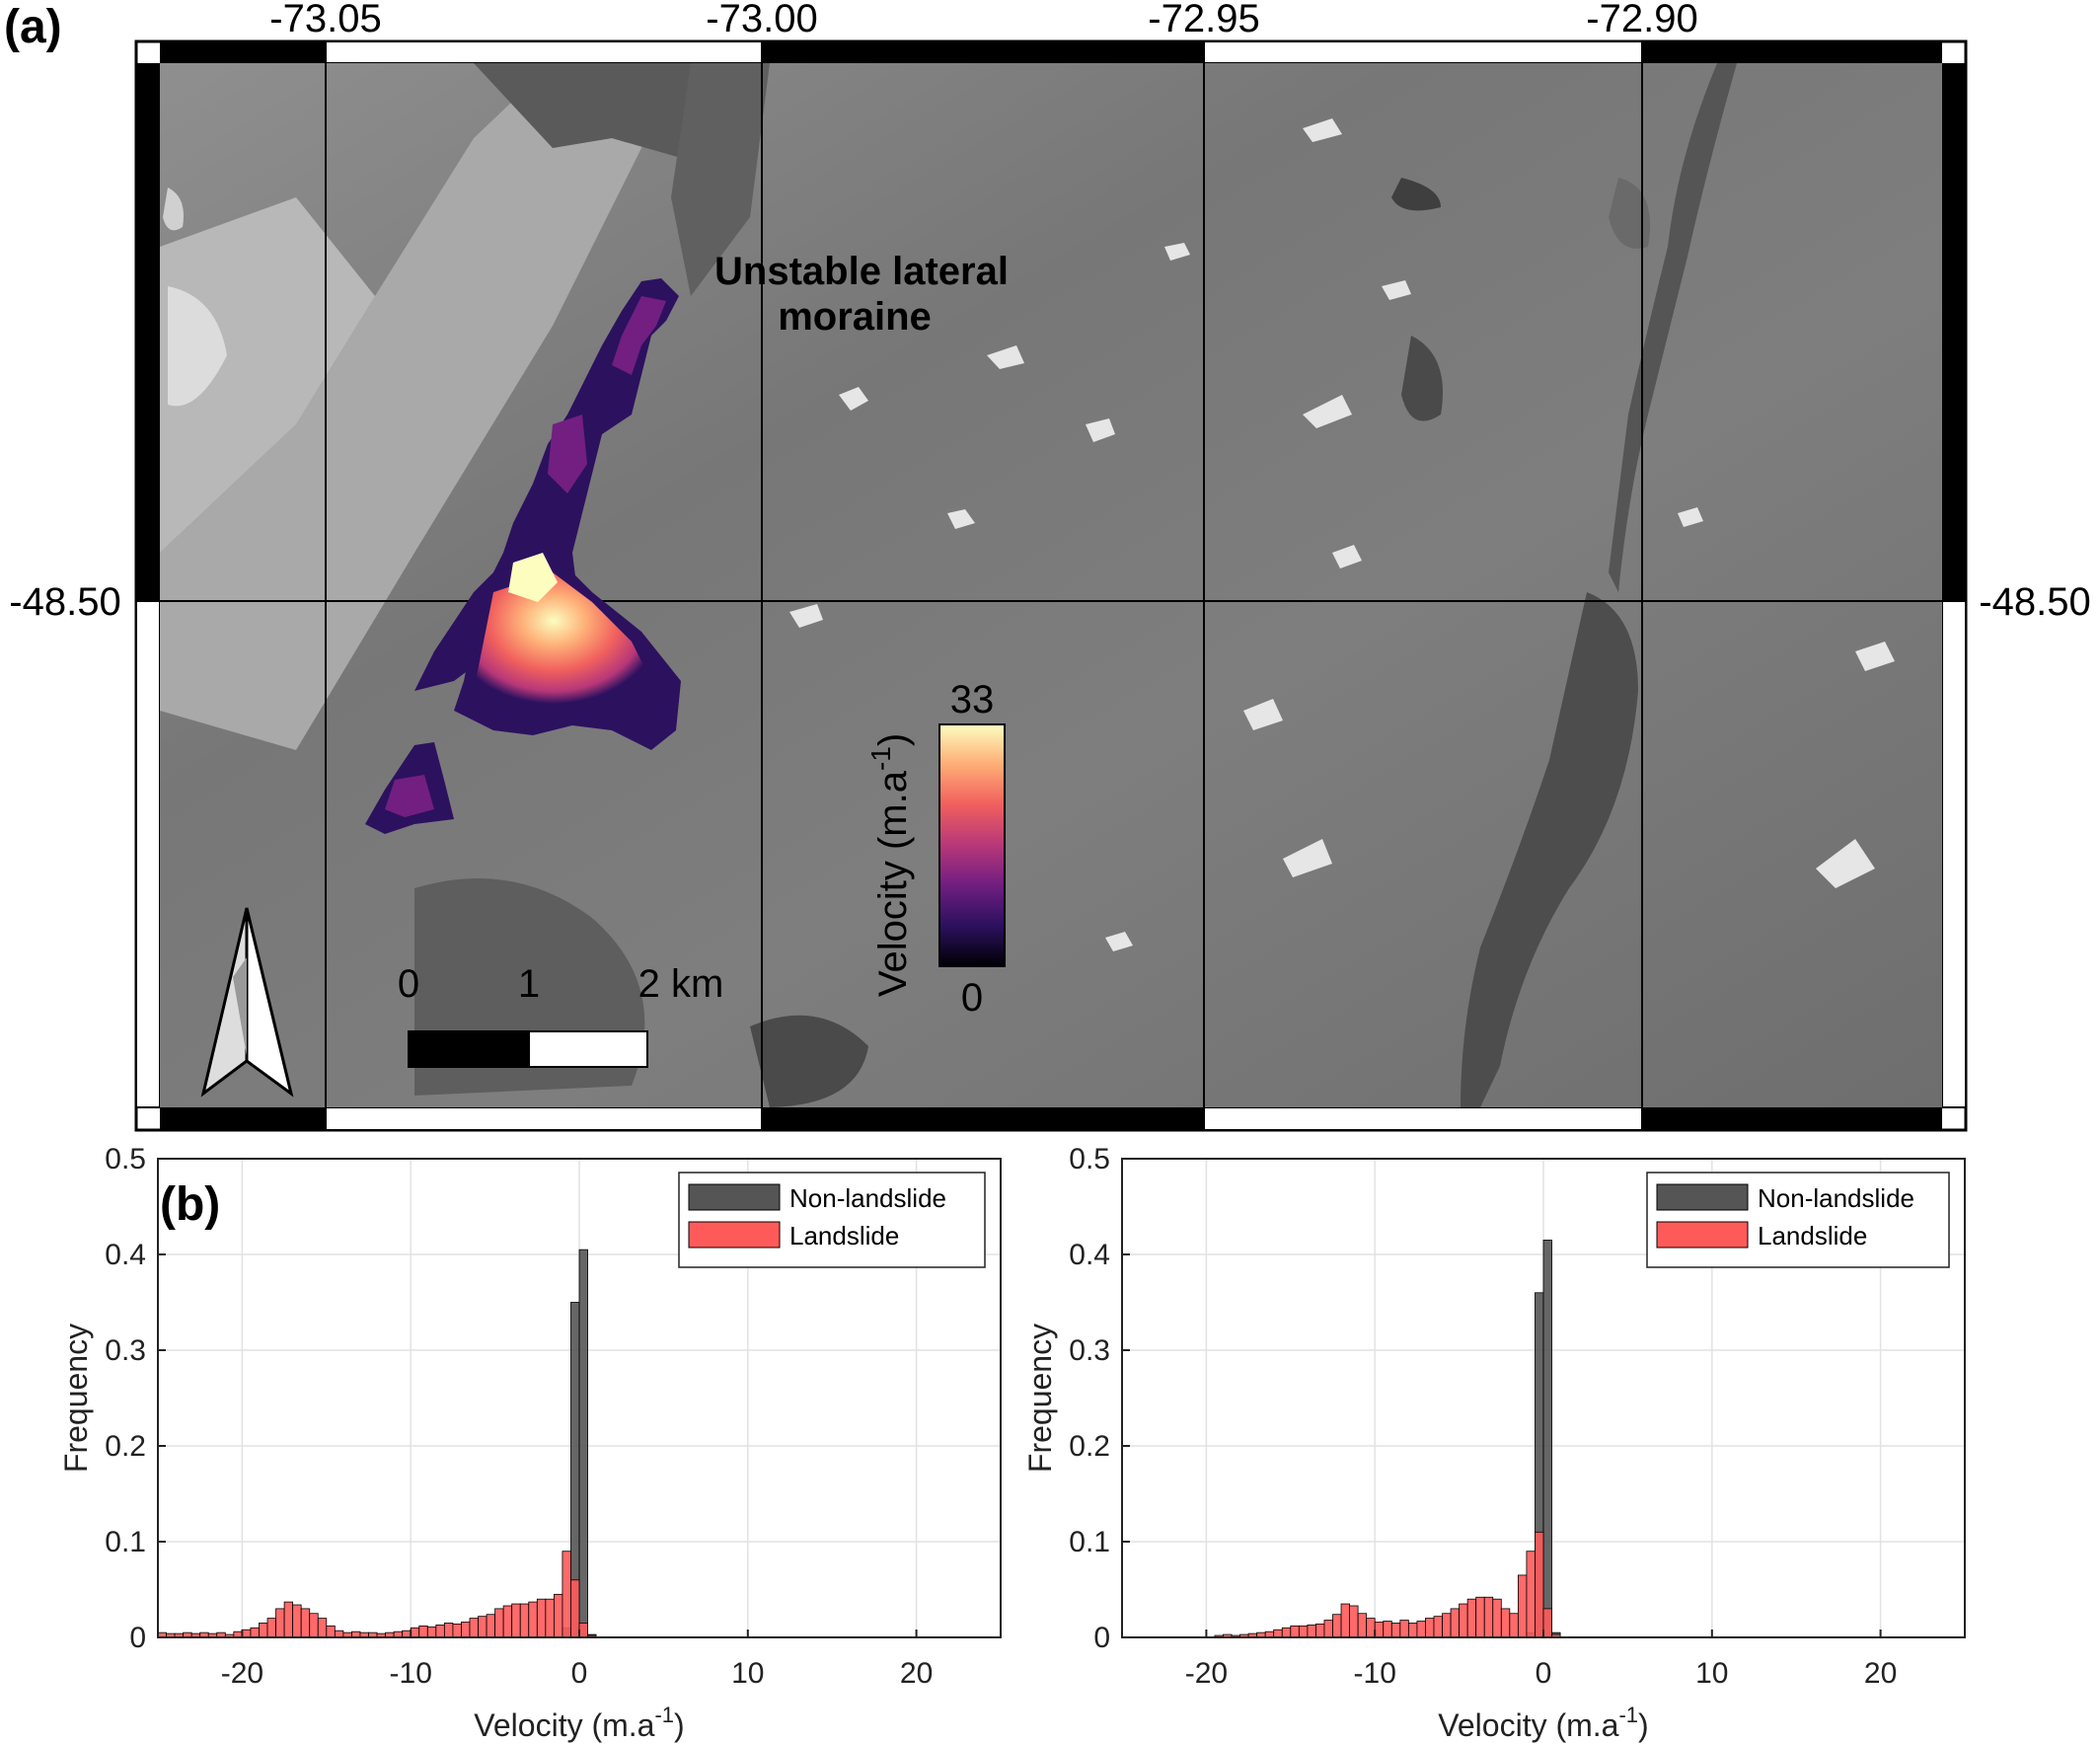 The image size is (2100, 1743). I want to click on panel-a-label: (a), so click(33, 27).